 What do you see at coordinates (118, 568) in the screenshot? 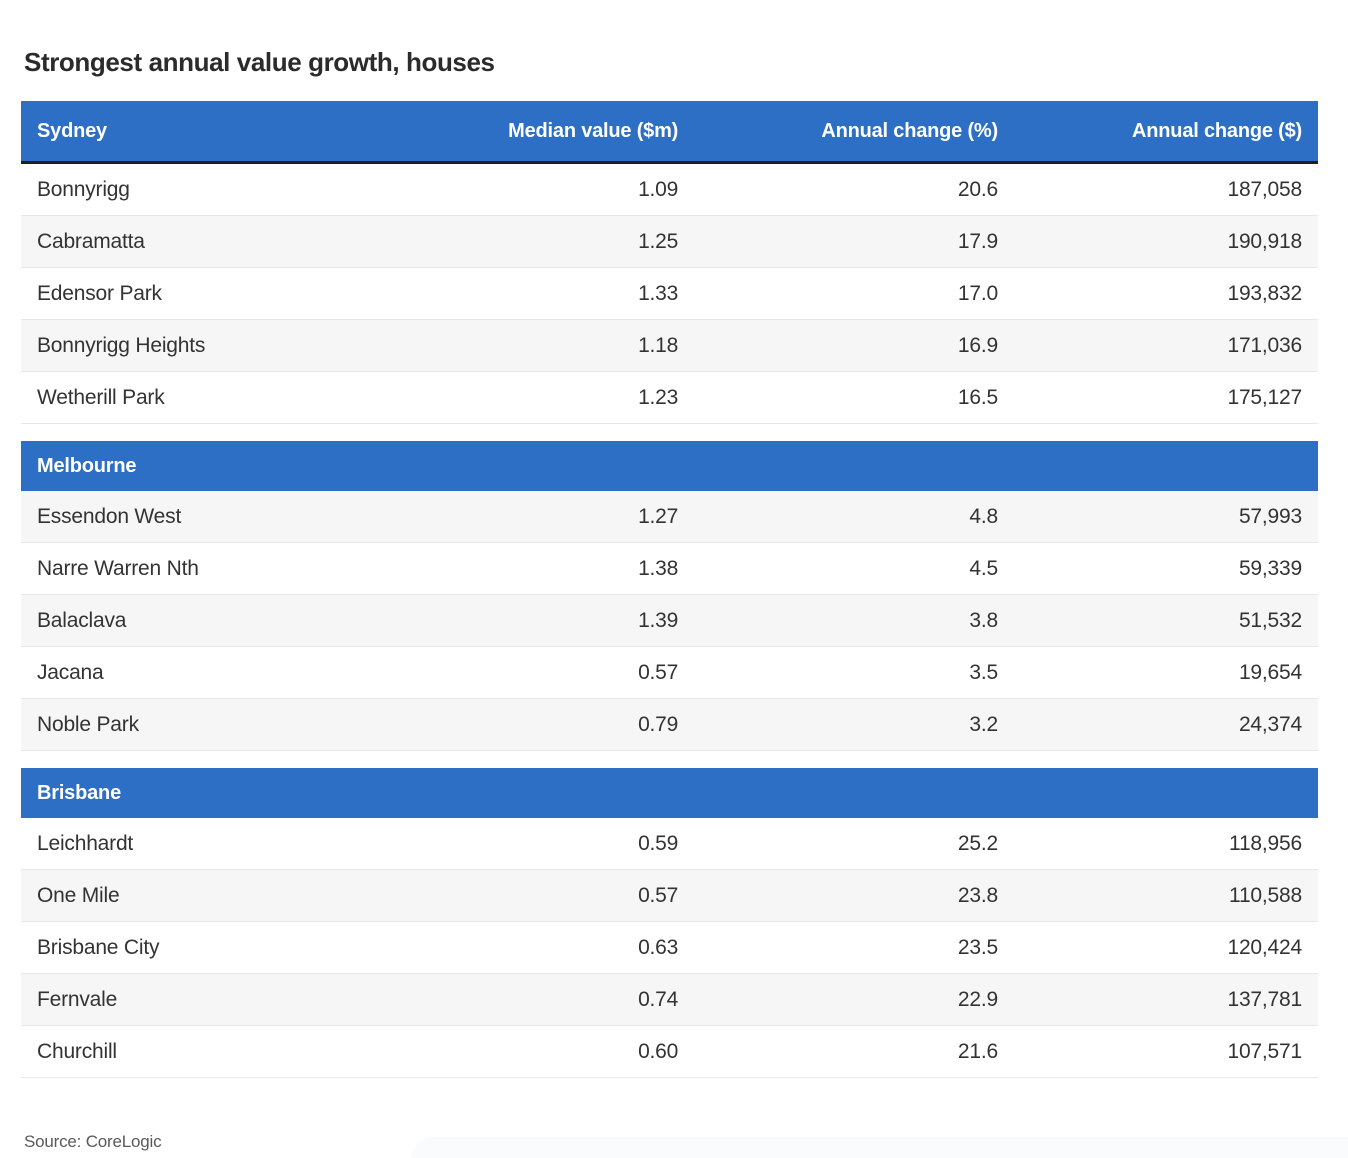
I see `suburb-cell: Narre Warren Nth` at bounding box center [118, 568].